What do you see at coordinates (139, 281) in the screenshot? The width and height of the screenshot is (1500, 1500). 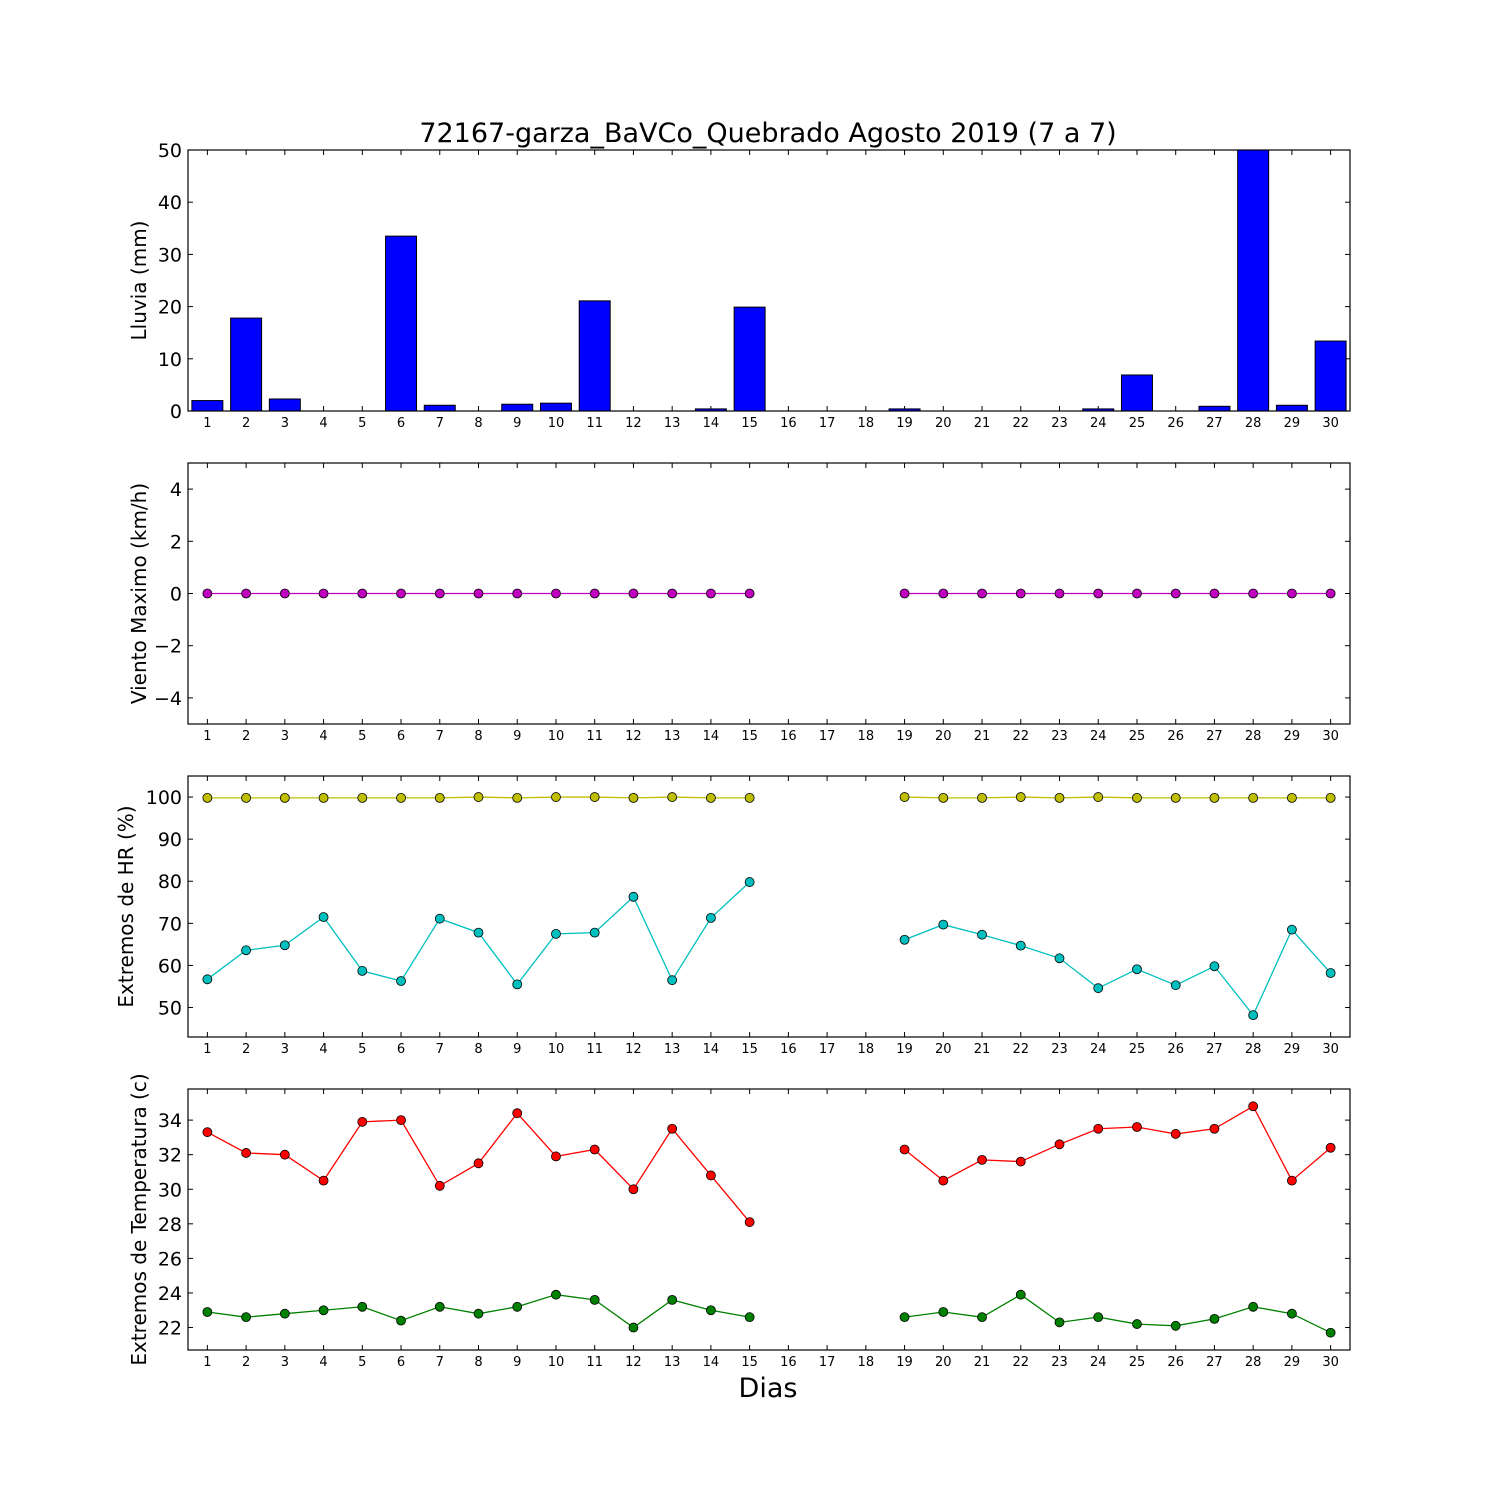 I see `y-axis-label: Lluvia (mm)` at bounding box center [139, 281].